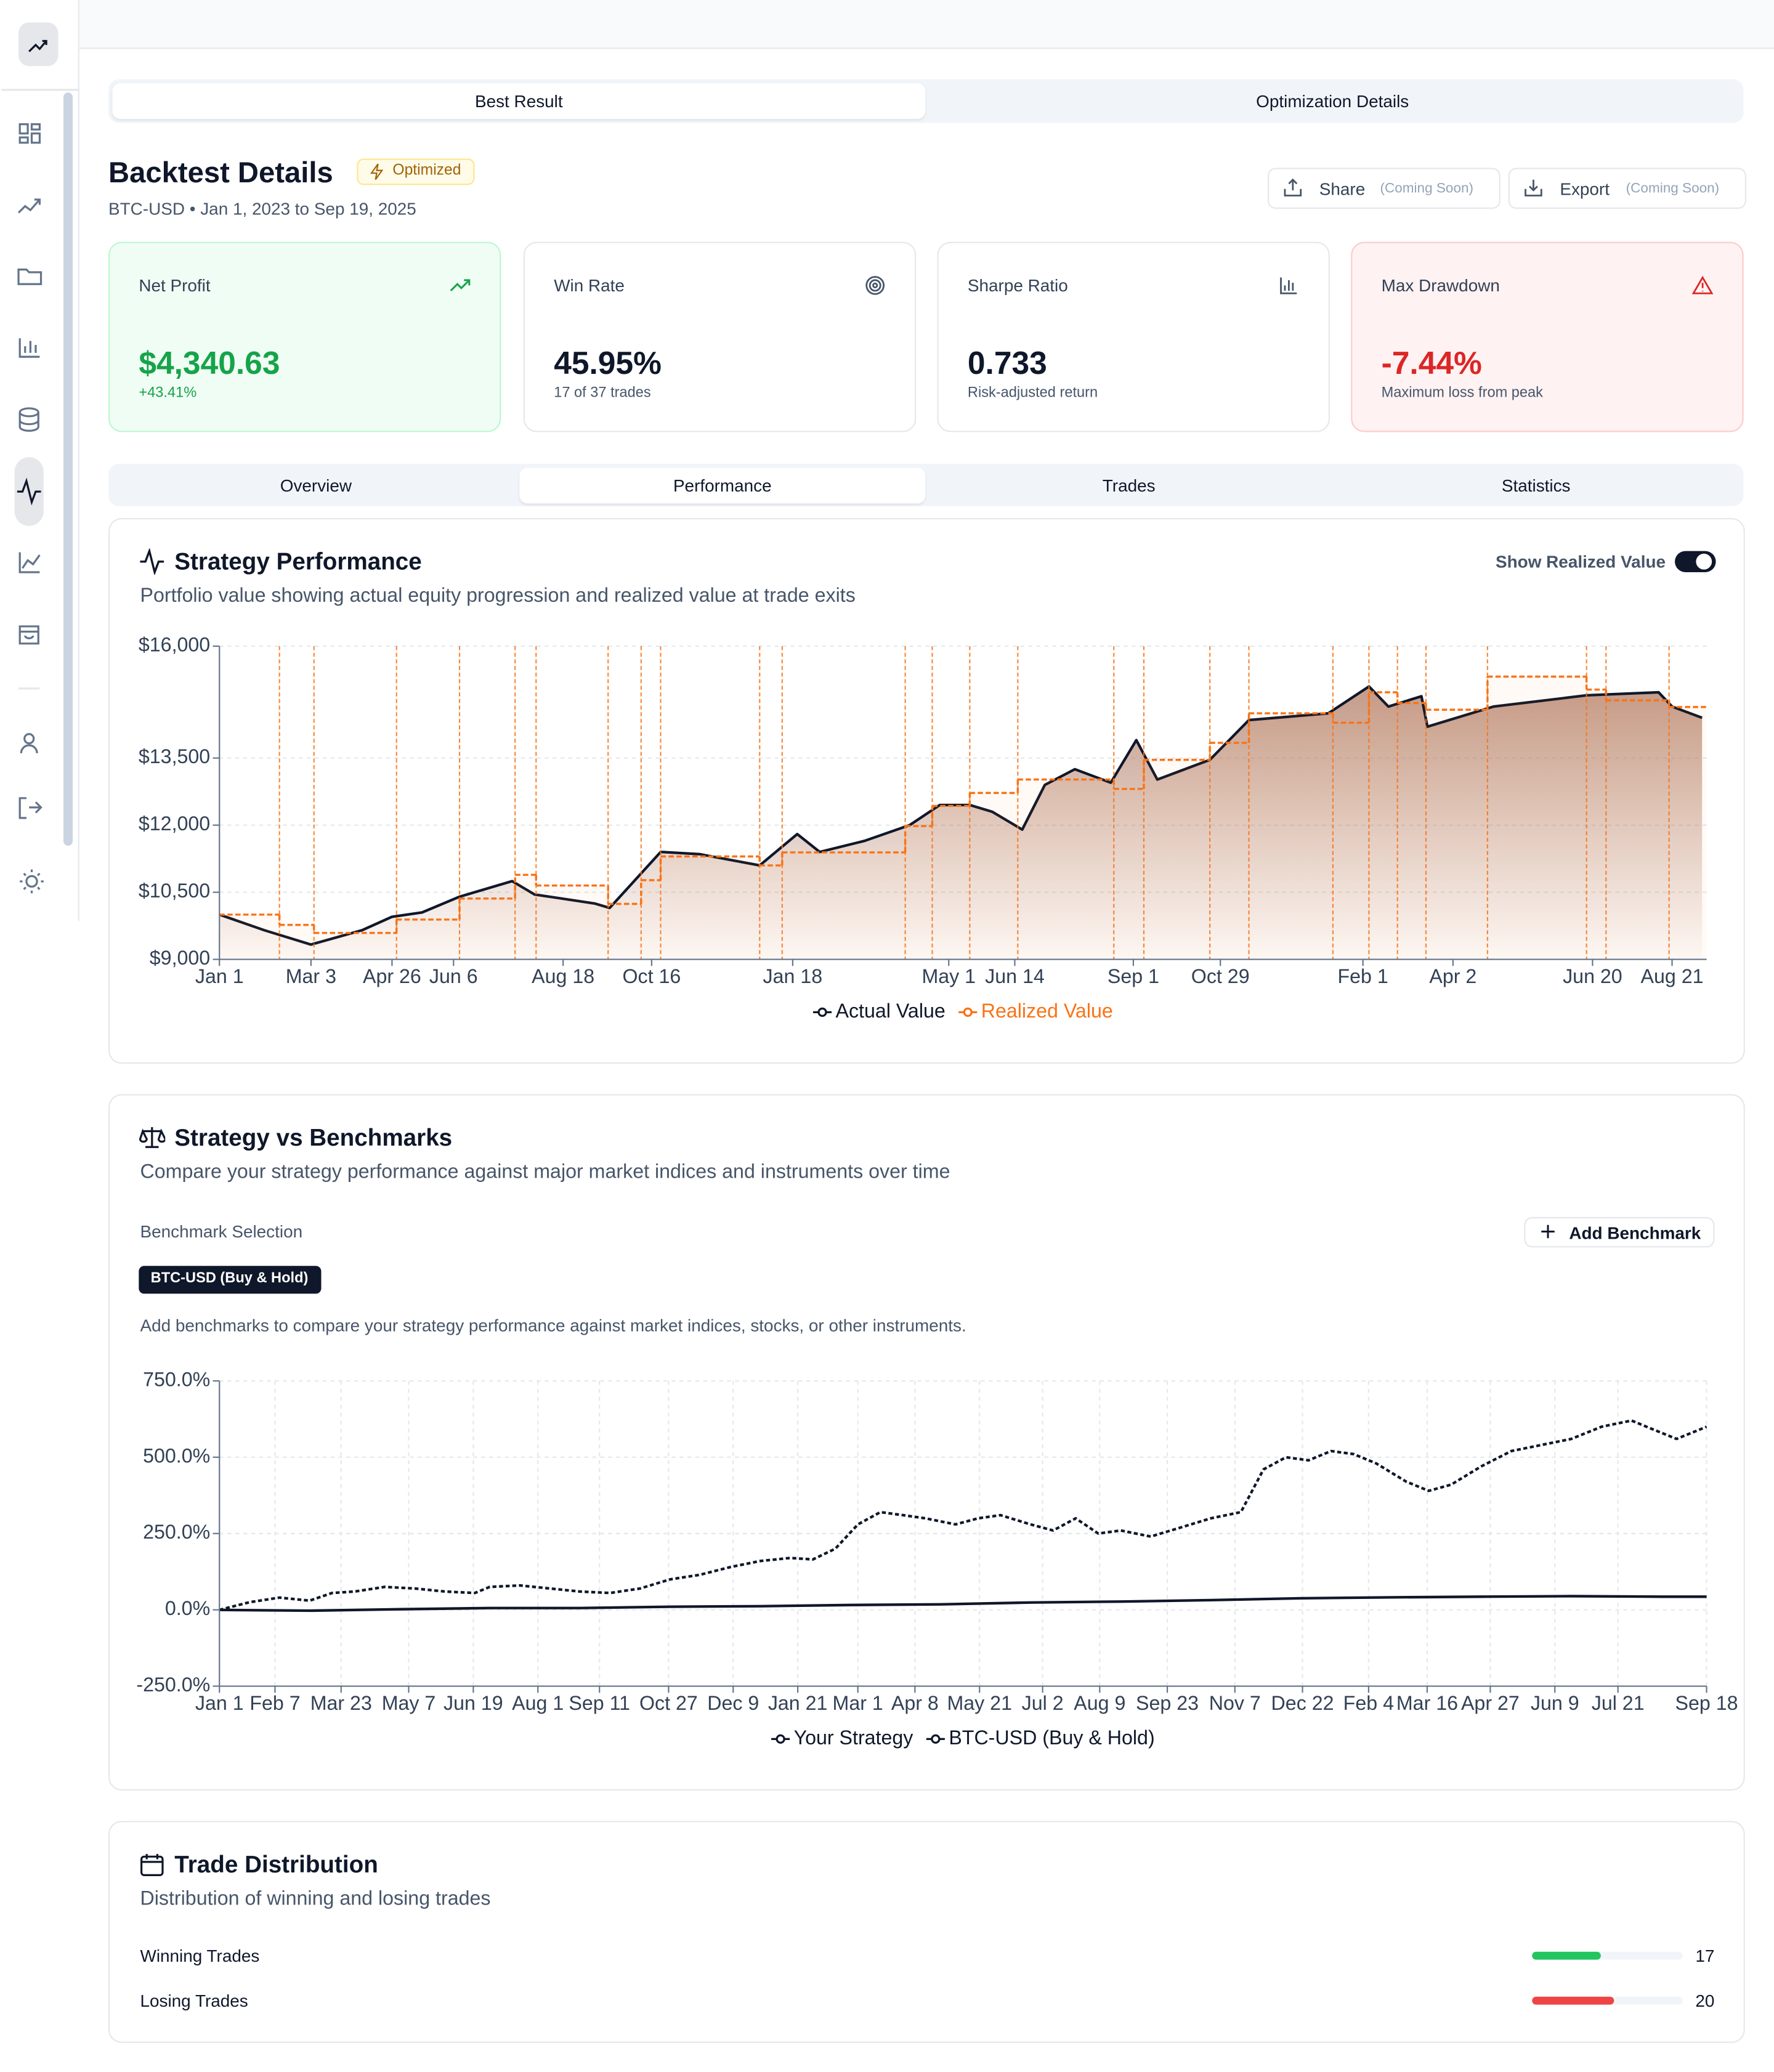 This screenshot has height=2072, width=1774. Describe the element at coordinates (377, 172) in the screenshot. I see `badge-icon` at that location.